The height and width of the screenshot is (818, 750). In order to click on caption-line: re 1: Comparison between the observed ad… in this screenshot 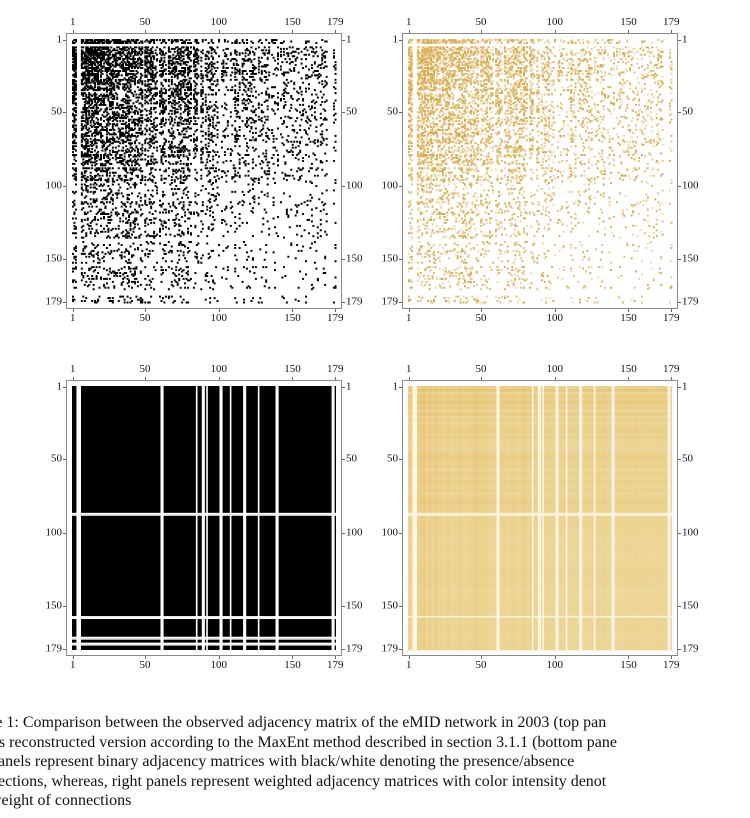, I will do `click(303, 722)`.